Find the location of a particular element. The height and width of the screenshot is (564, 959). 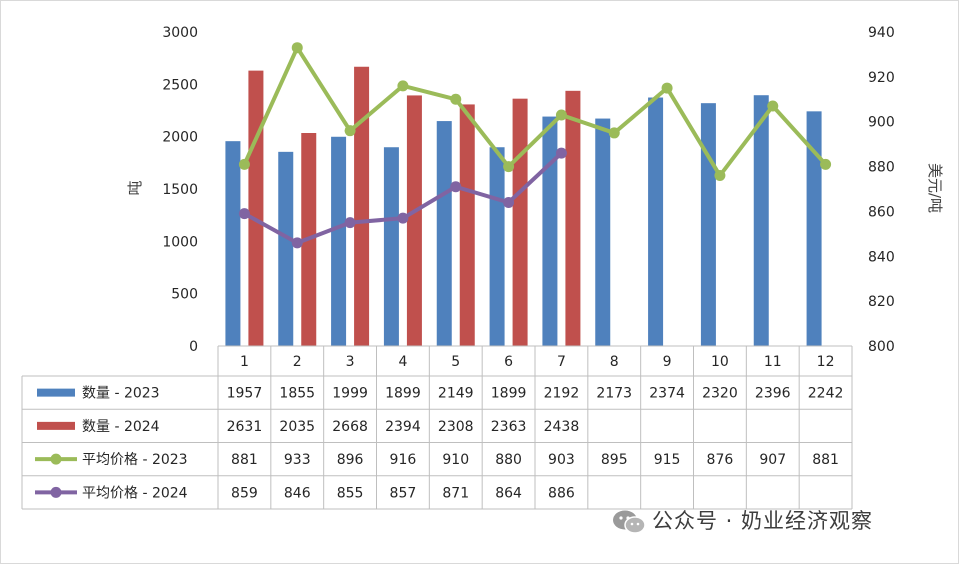

data-label: 2631 is located at coordinates (245, 427).